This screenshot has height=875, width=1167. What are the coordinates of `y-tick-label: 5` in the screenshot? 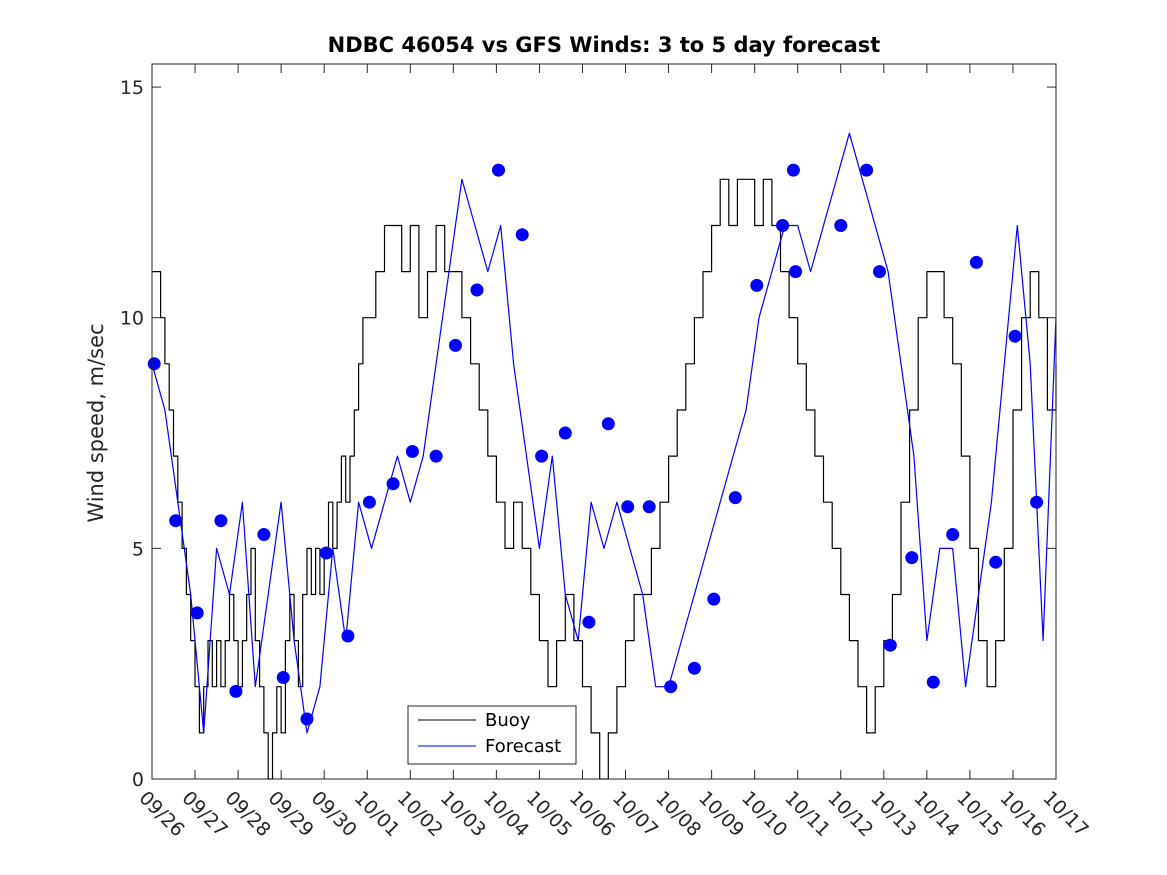 It's located at (138, 549).